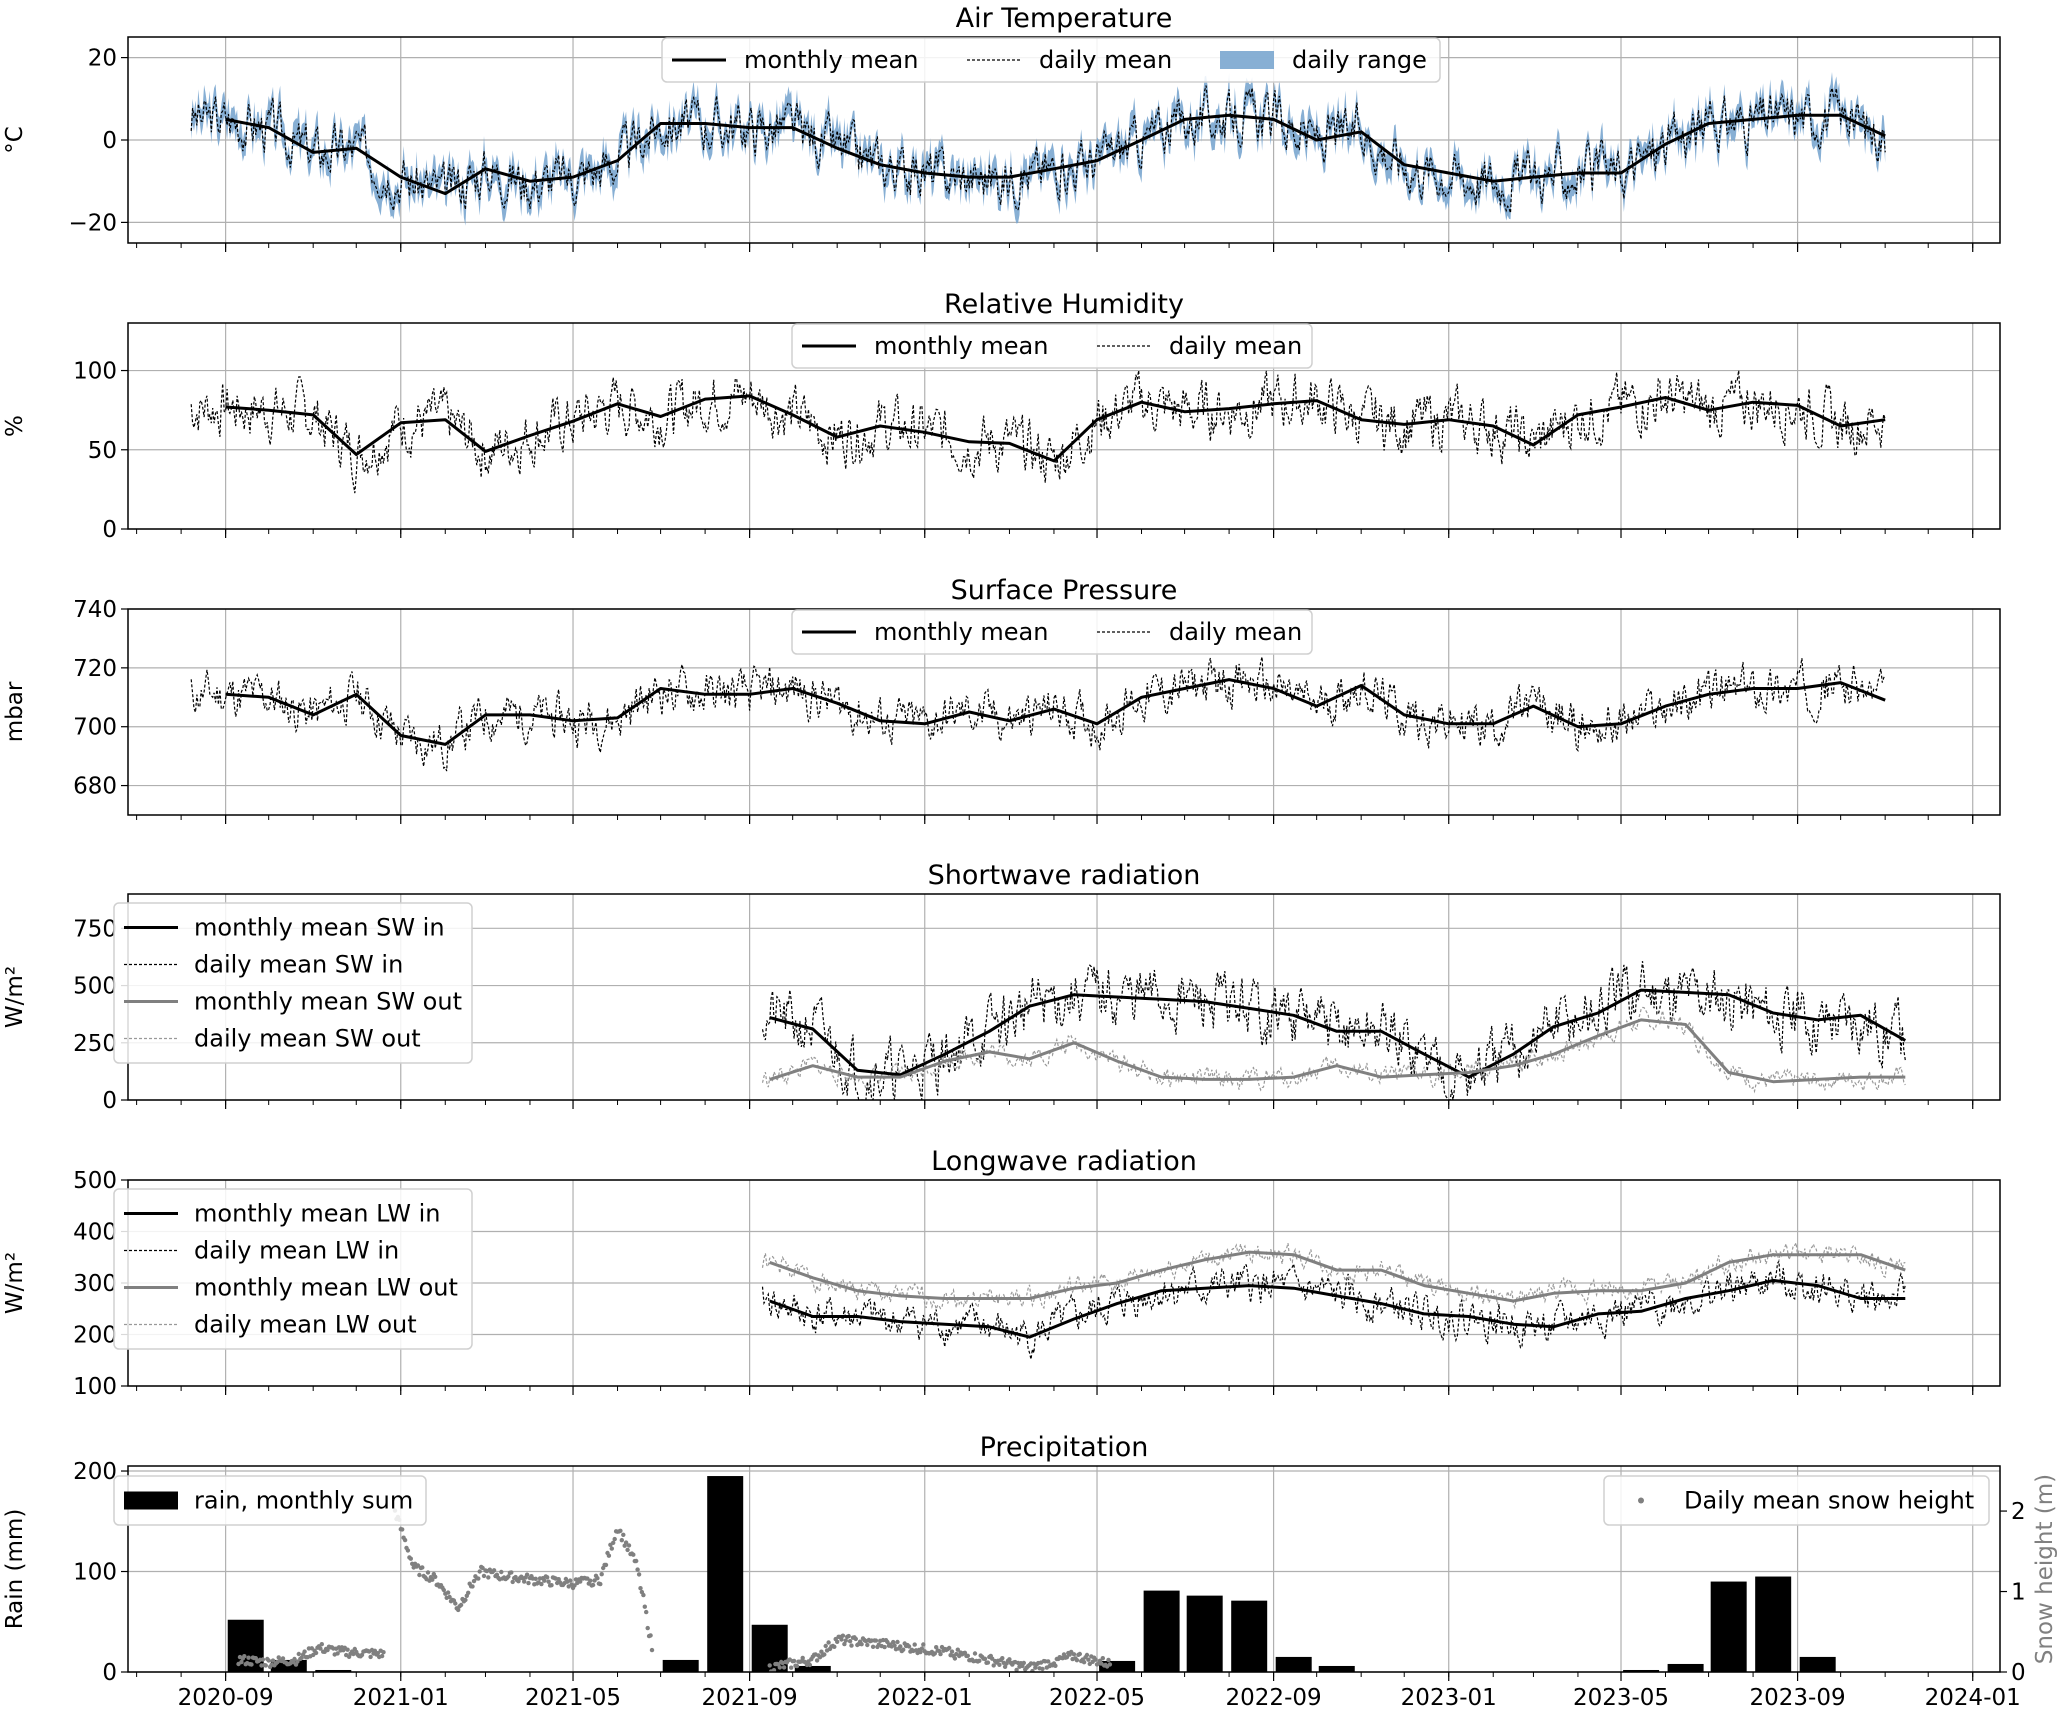 Image resolution: width=2067 pixels, height=1709 pixels. I want to click on panel-title: Relative Humidity, so click(1064, 304).